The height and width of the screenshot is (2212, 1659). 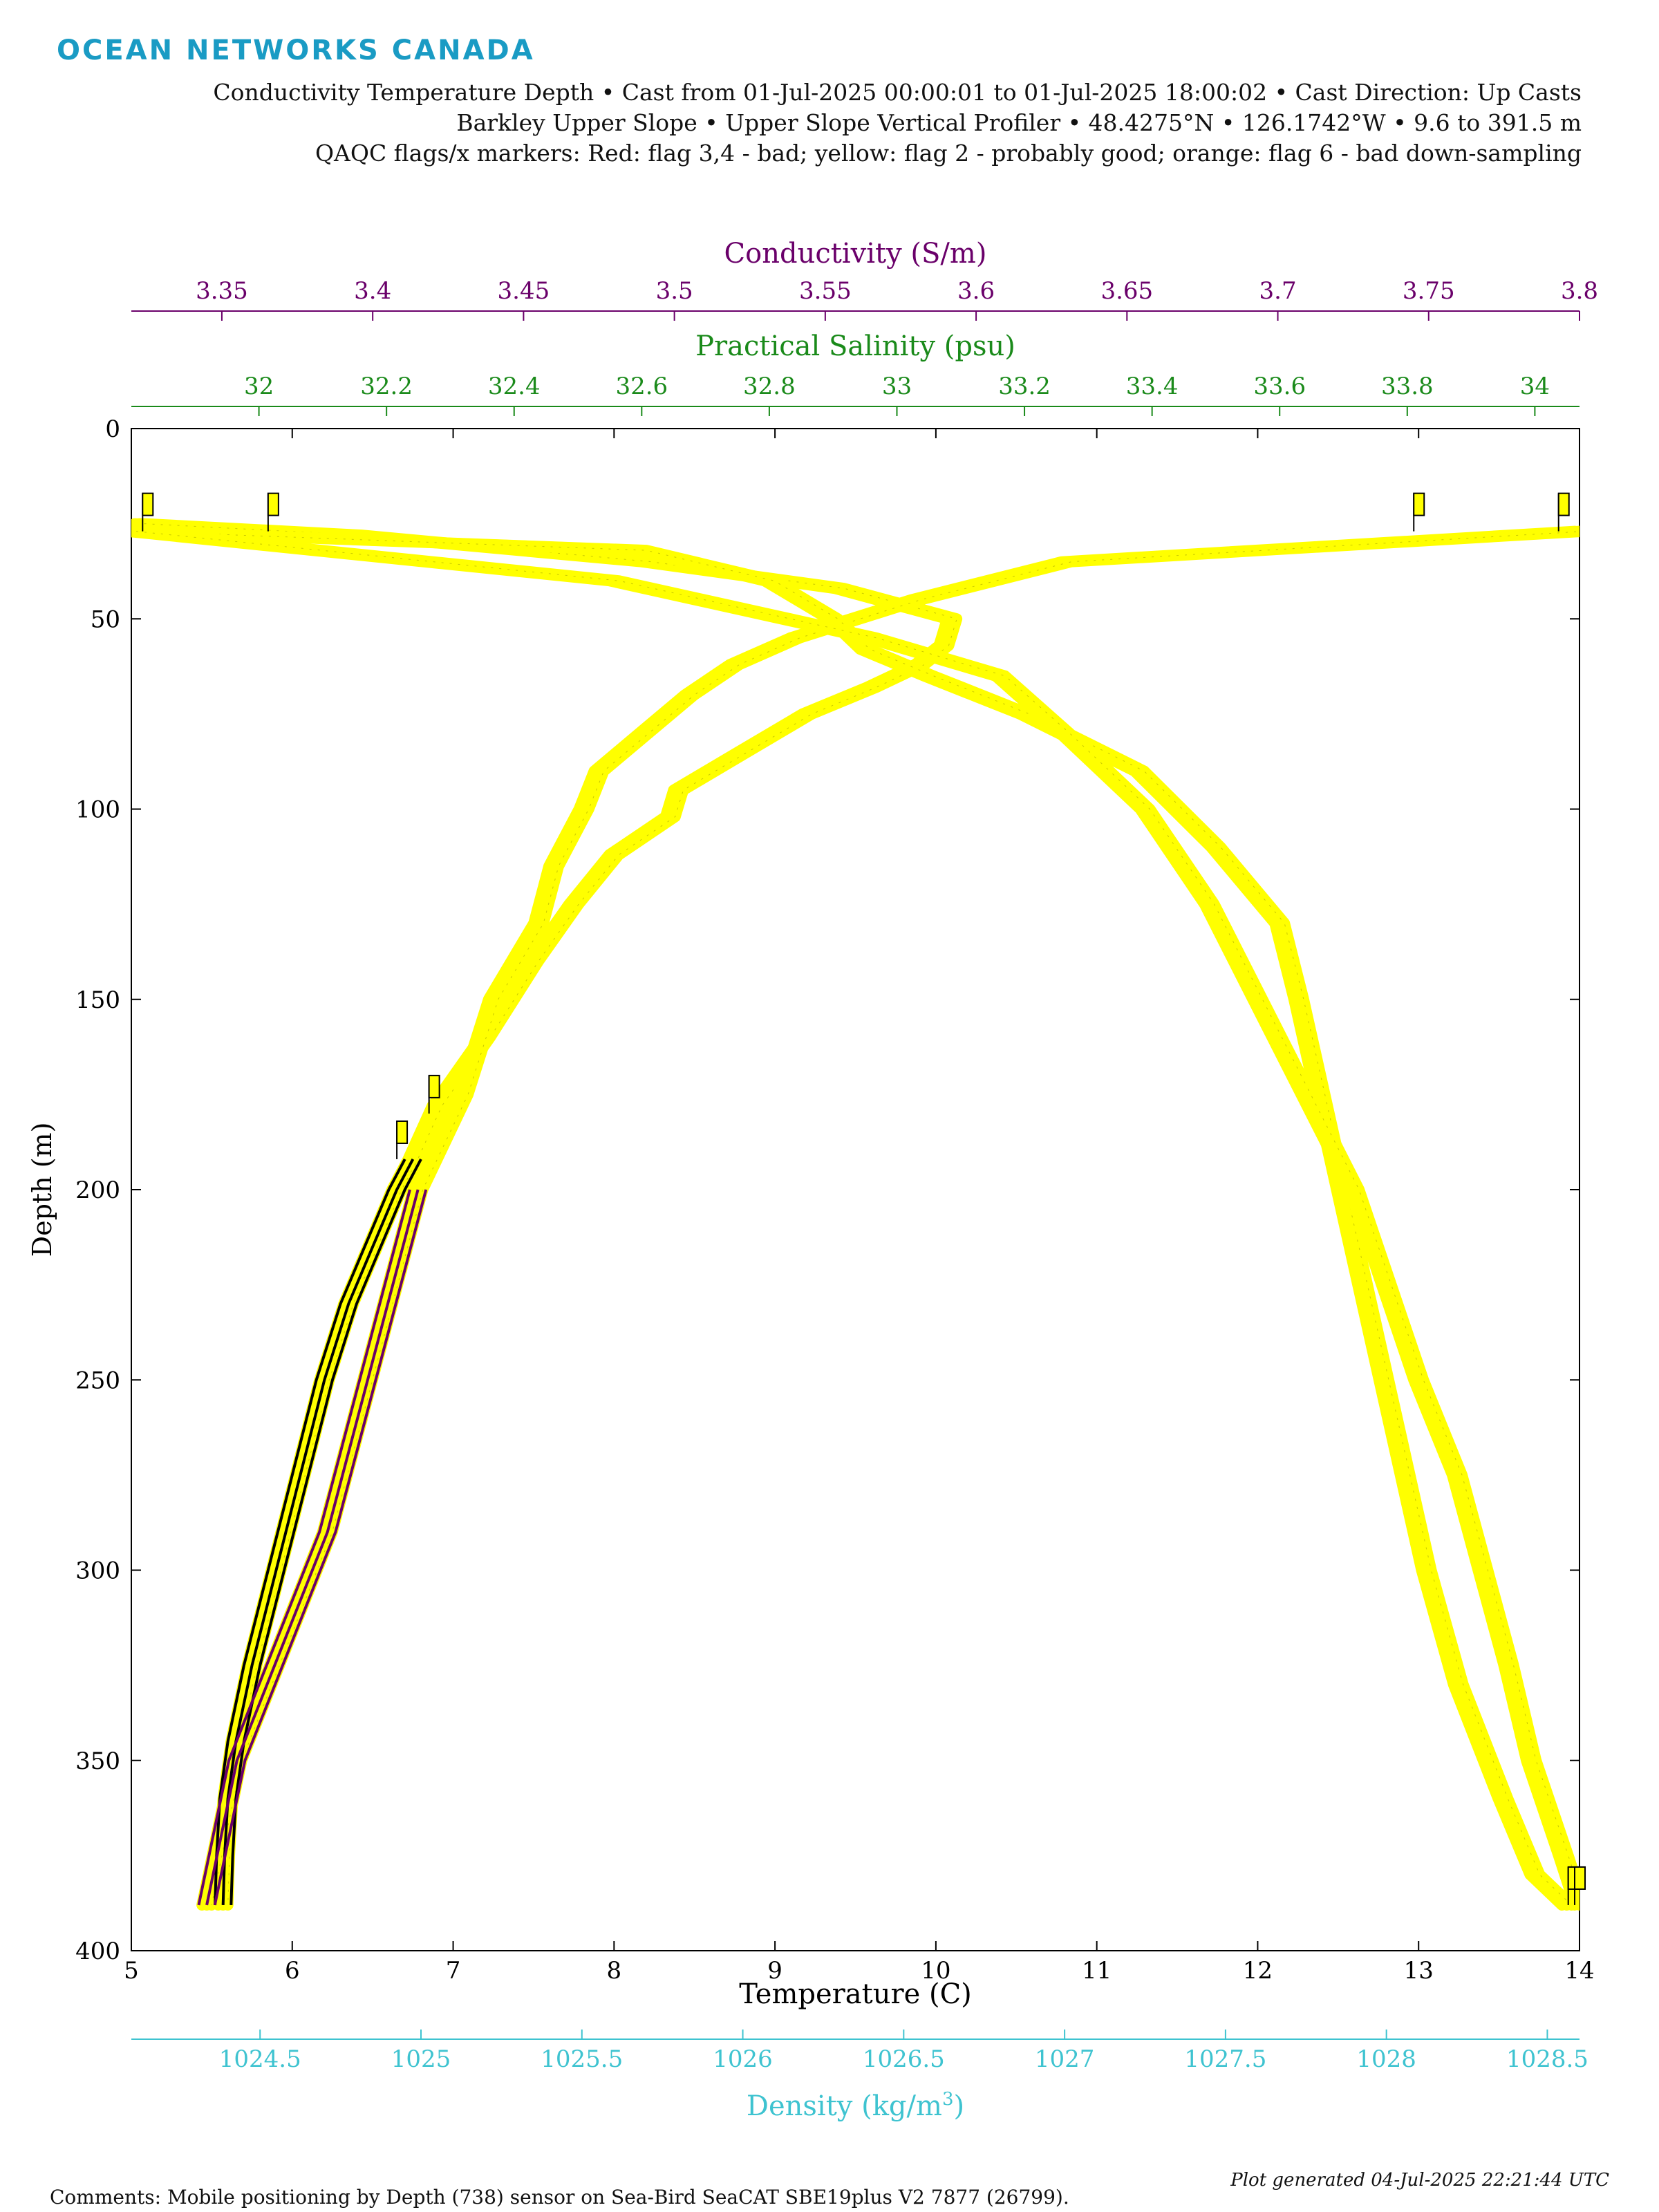 I want to click on density-tick-label: 1026, so click(x=743, y=2059).